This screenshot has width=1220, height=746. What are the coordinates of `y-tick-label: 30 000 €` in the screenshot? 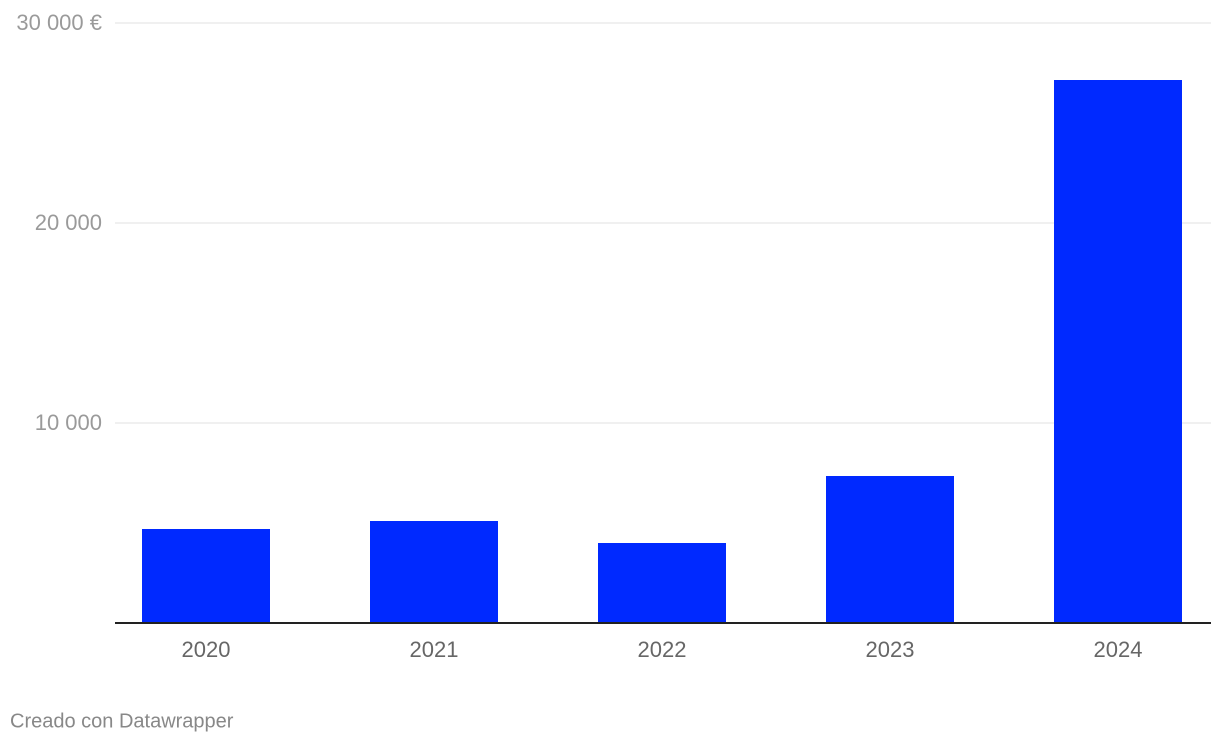 It's located at (59, 22).